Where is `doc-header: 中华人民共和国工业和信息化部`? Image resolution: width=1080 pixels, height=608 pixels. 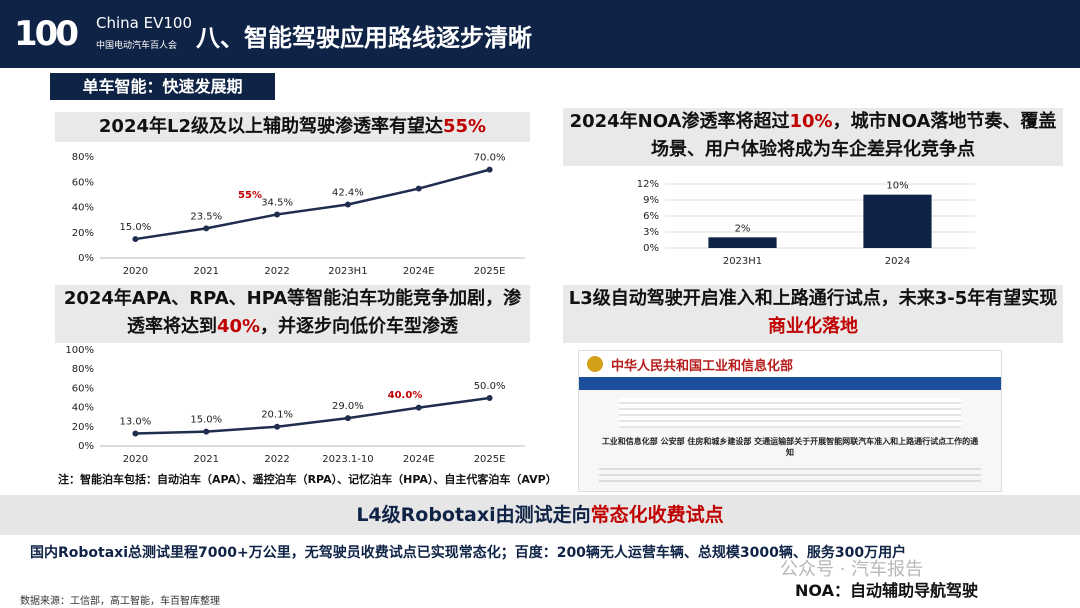
doc-header: 中华人民共和国工业和信息化部 is located at coordinates (790, 365).